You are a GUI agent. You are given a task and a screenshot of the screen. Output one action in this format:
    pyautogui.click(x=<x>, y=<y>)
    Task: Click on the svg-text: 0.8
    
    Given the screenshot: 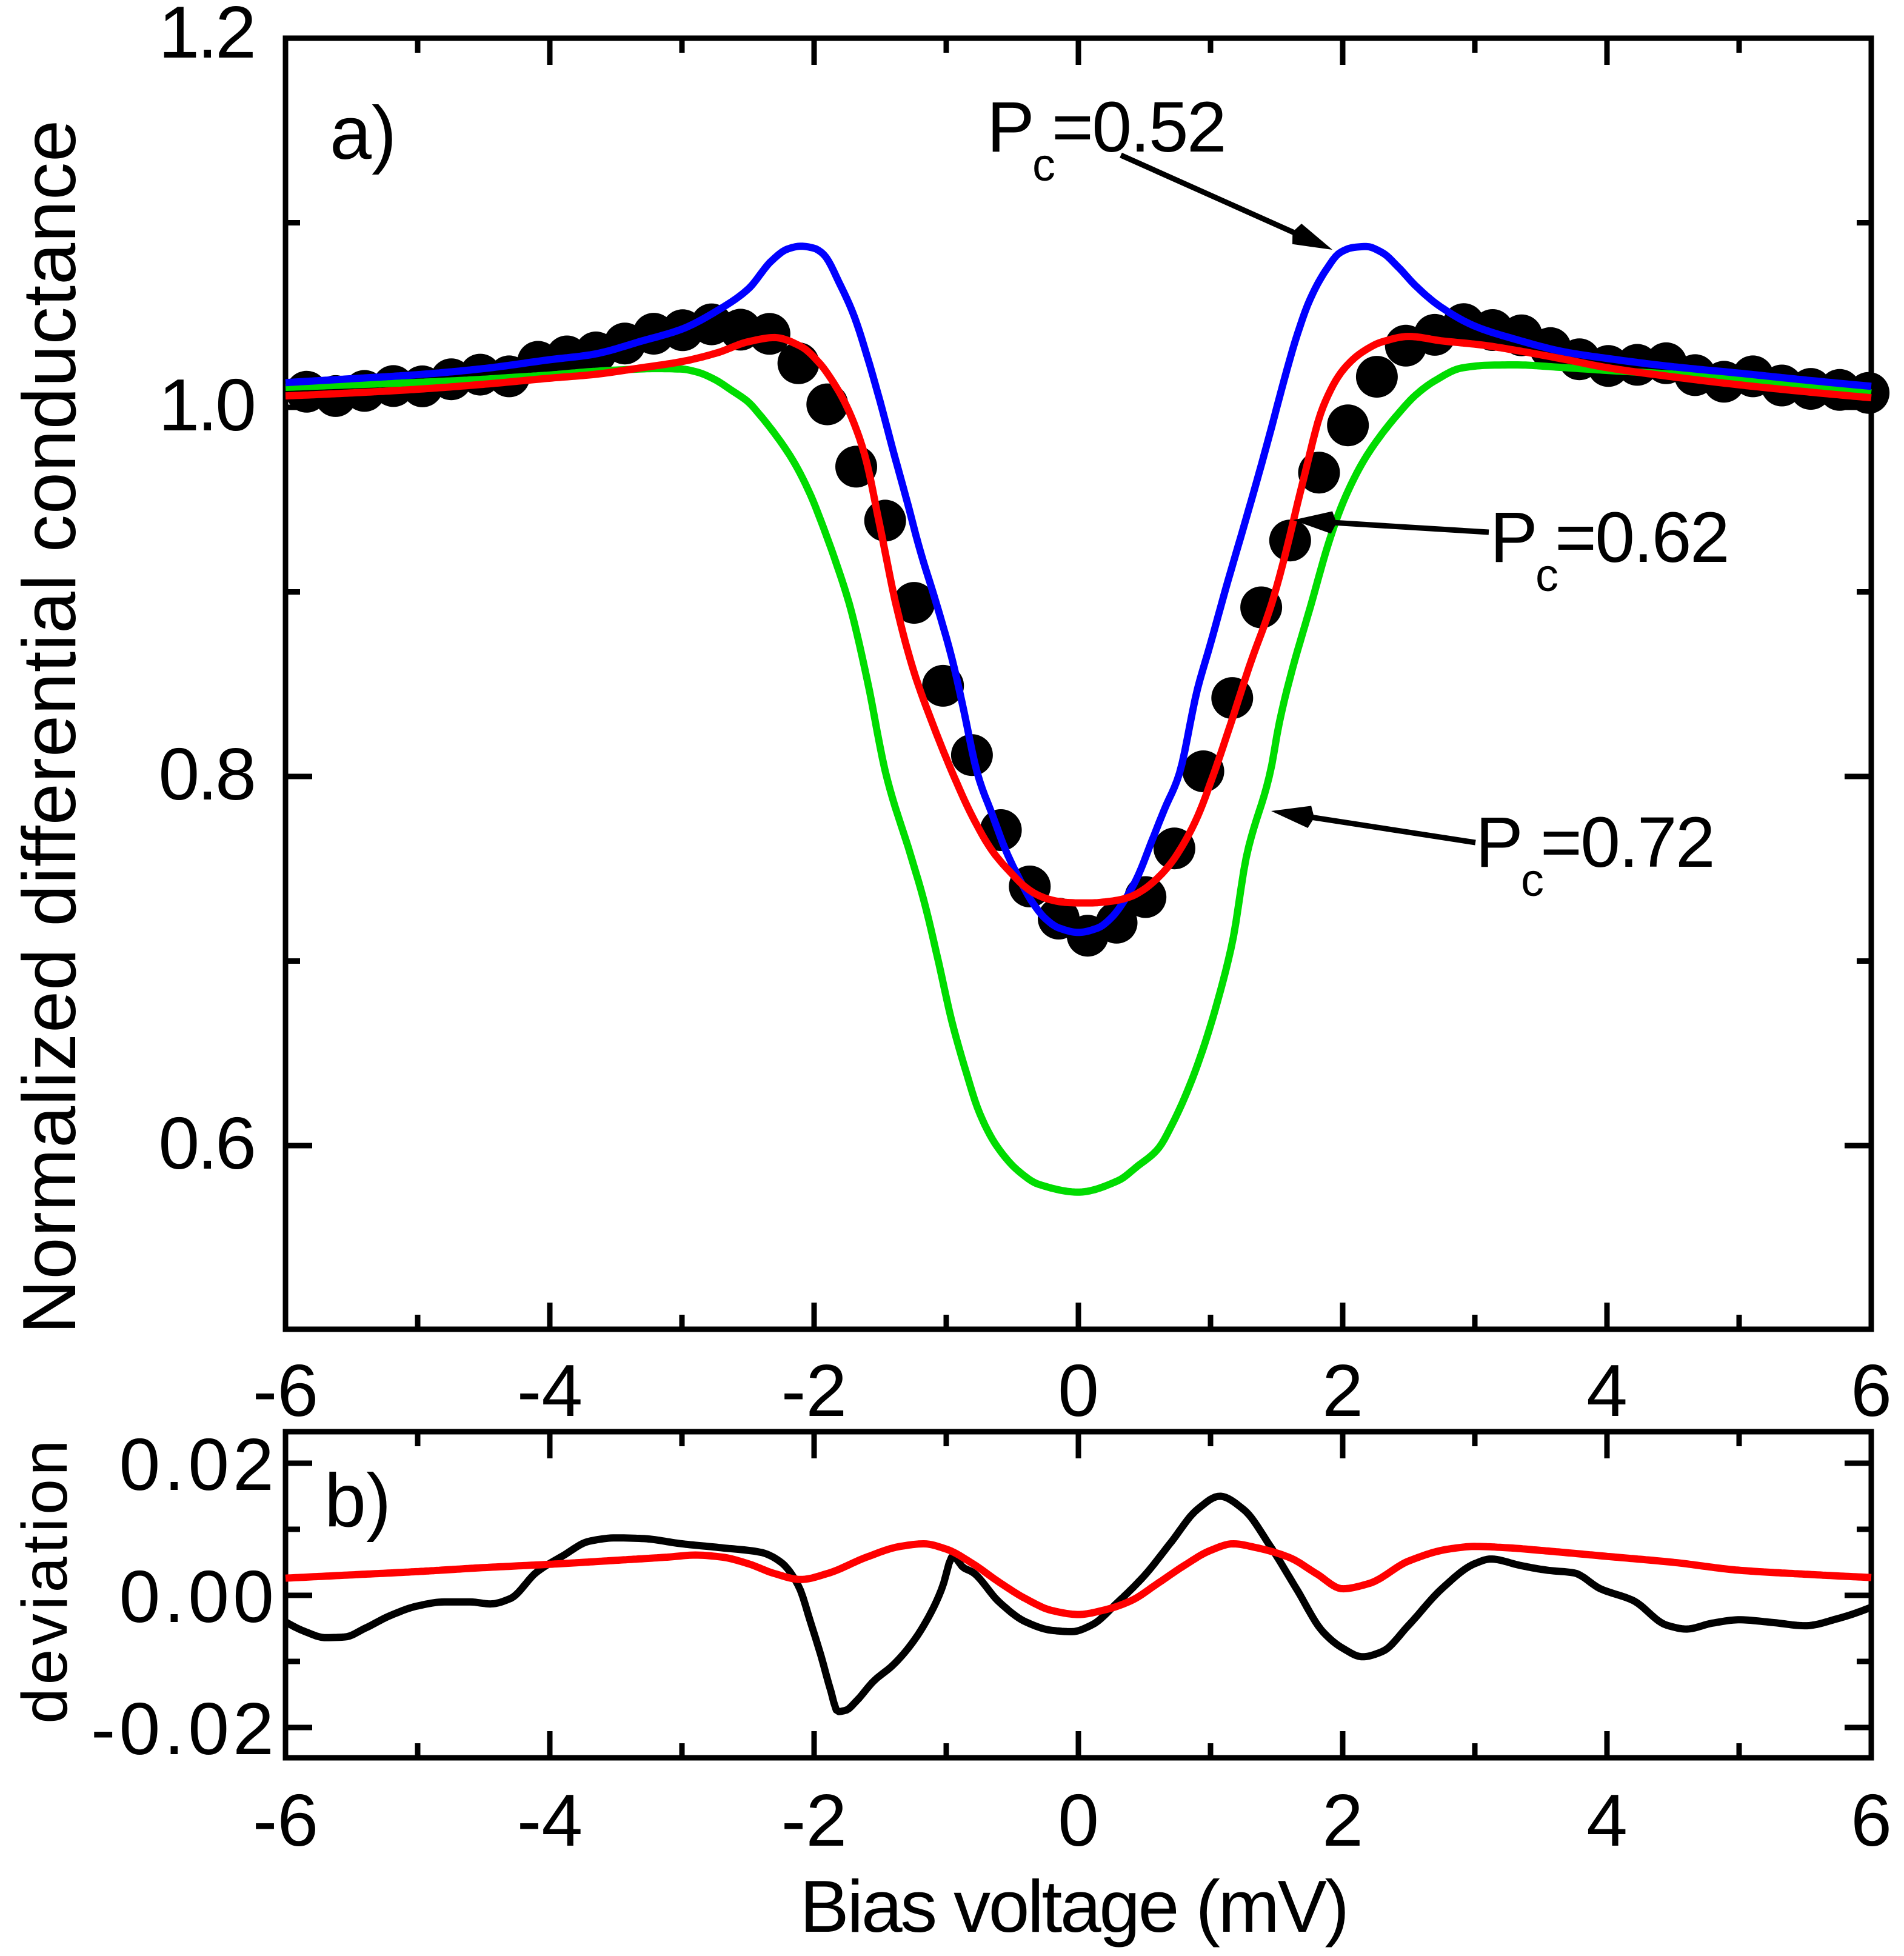 What is the action you would take?
    pyautogui.click(x=206, y=774)
    